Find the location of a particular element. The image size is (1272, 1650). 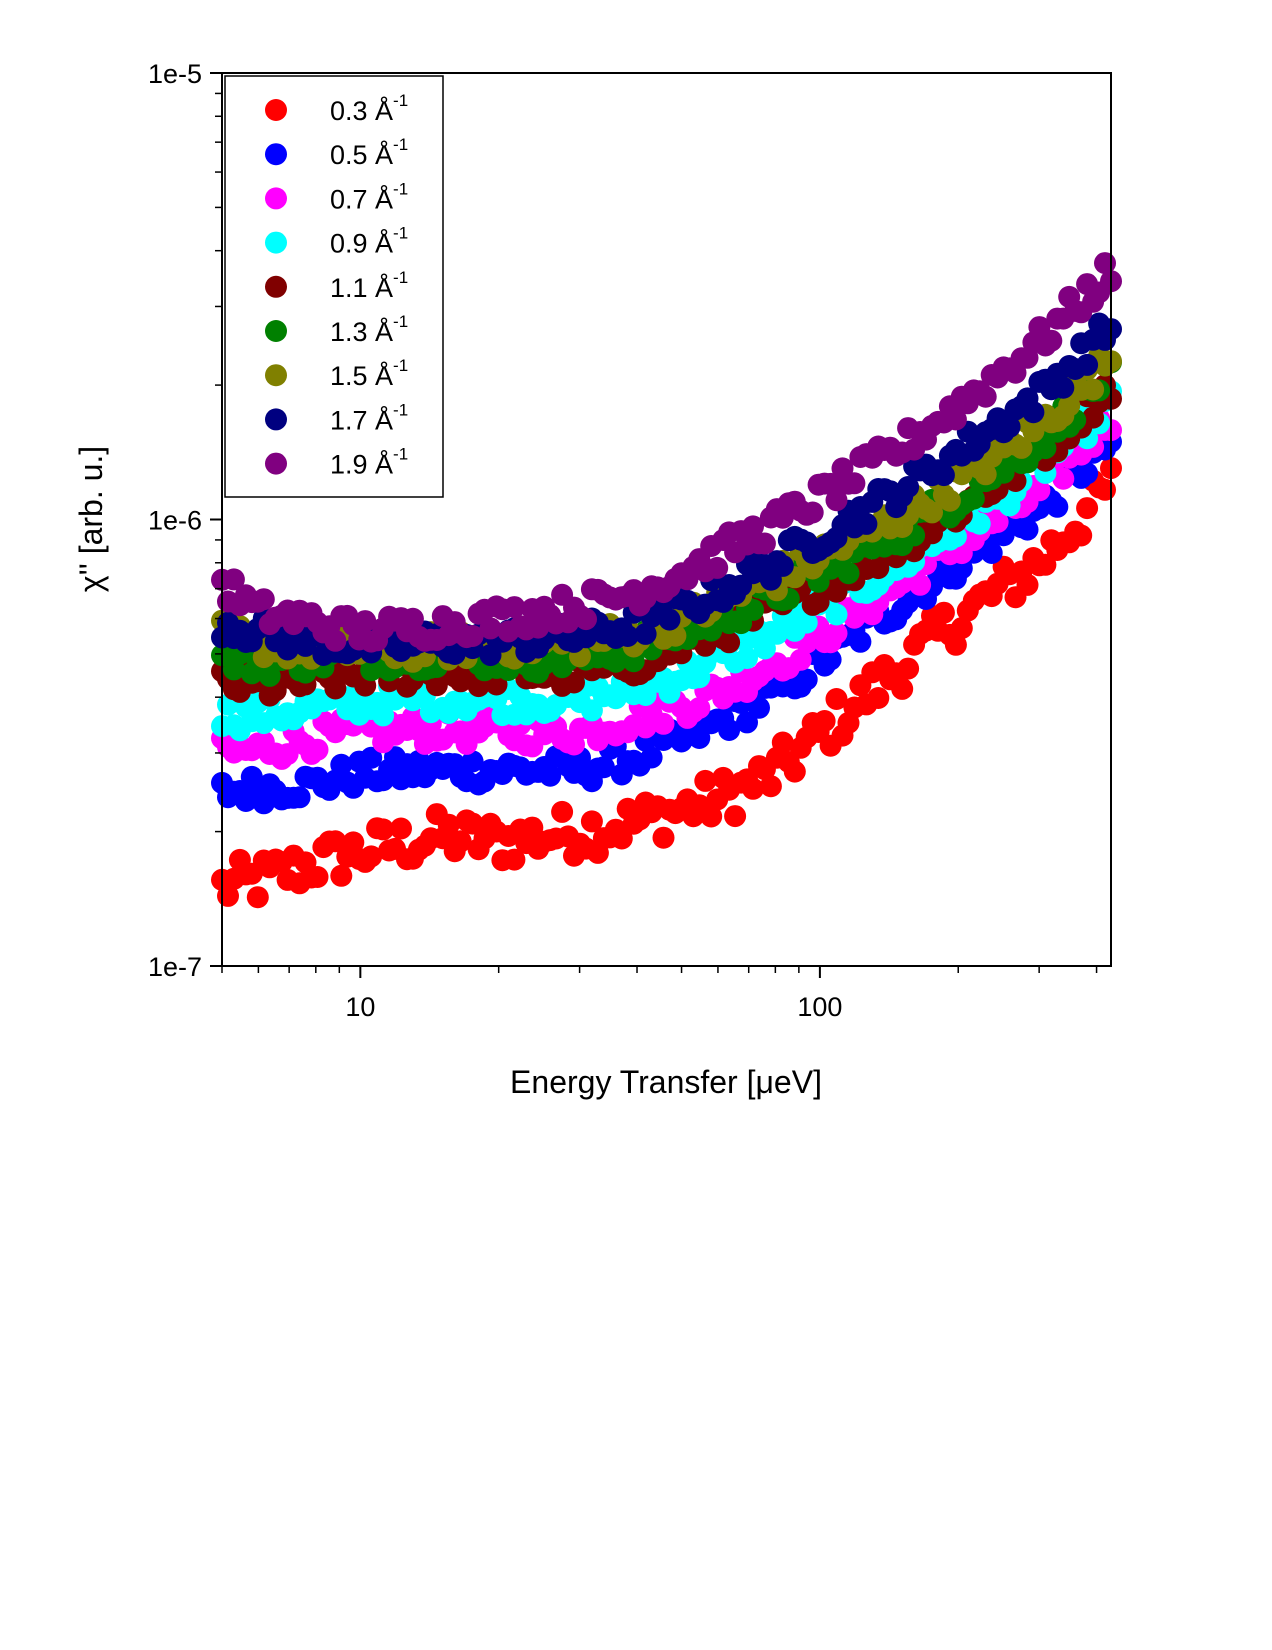

legend-item: 1.9 Å-1 is located at coordinates (336, 462).